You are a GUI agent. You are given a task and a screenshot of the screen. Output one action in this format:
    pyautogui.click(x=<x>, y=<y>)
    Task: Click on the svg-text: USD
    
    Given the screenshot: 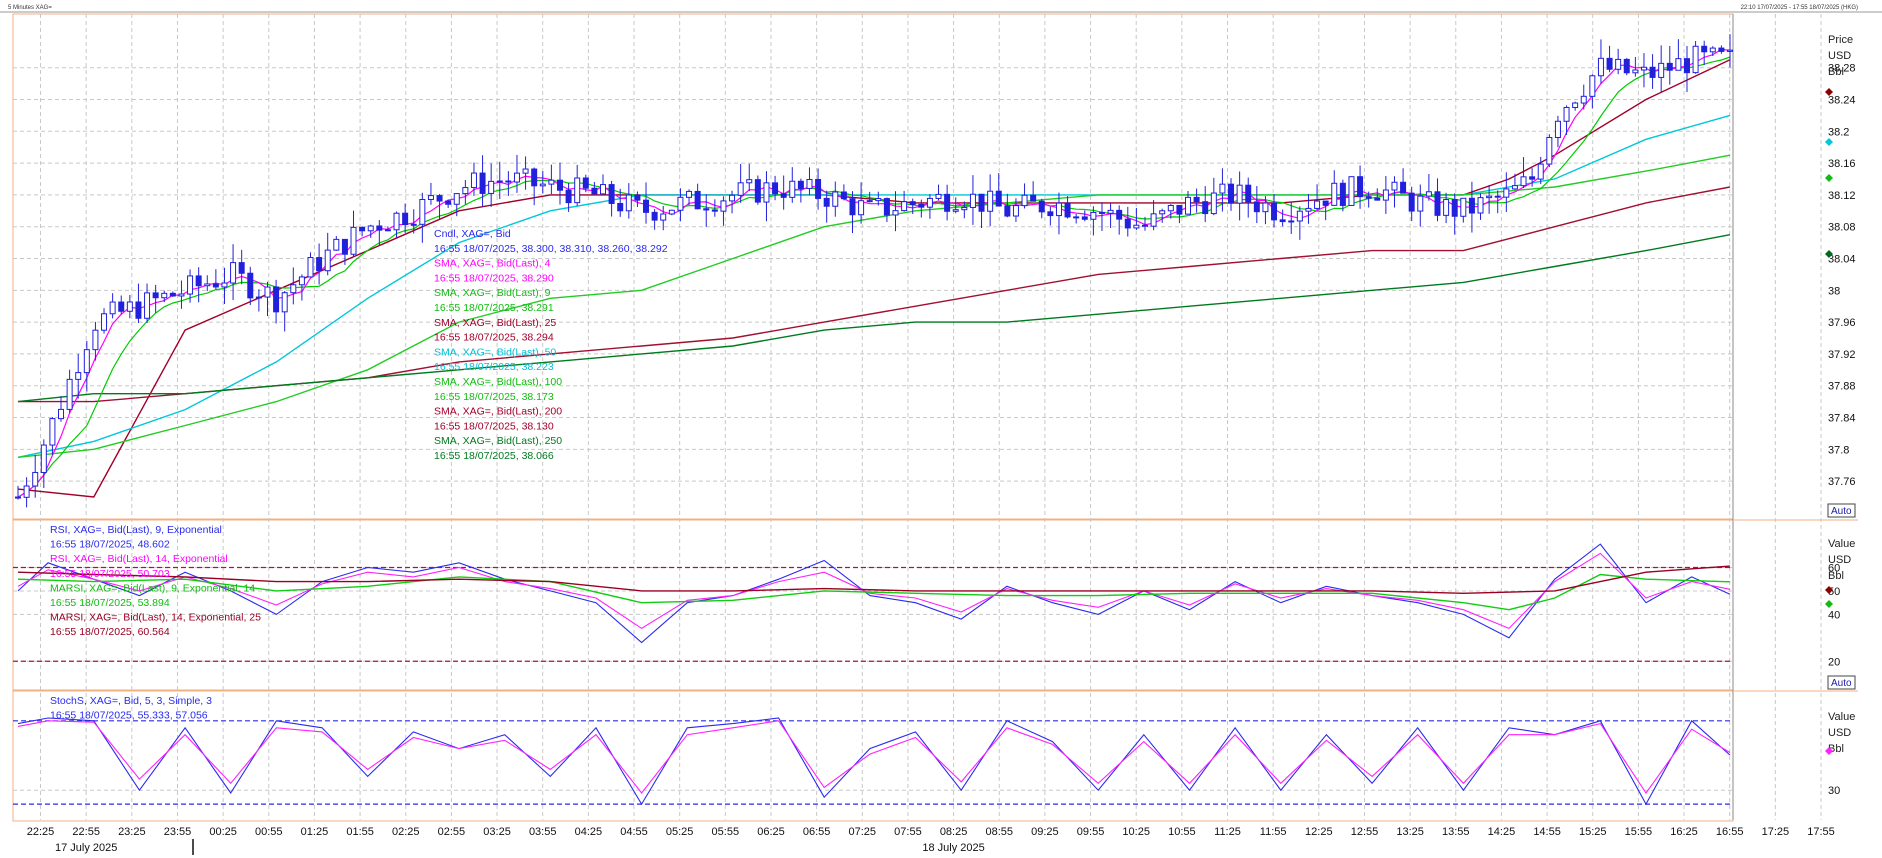 What is the action you would take?
    pyautogui.click(x=1839, y=733)
    